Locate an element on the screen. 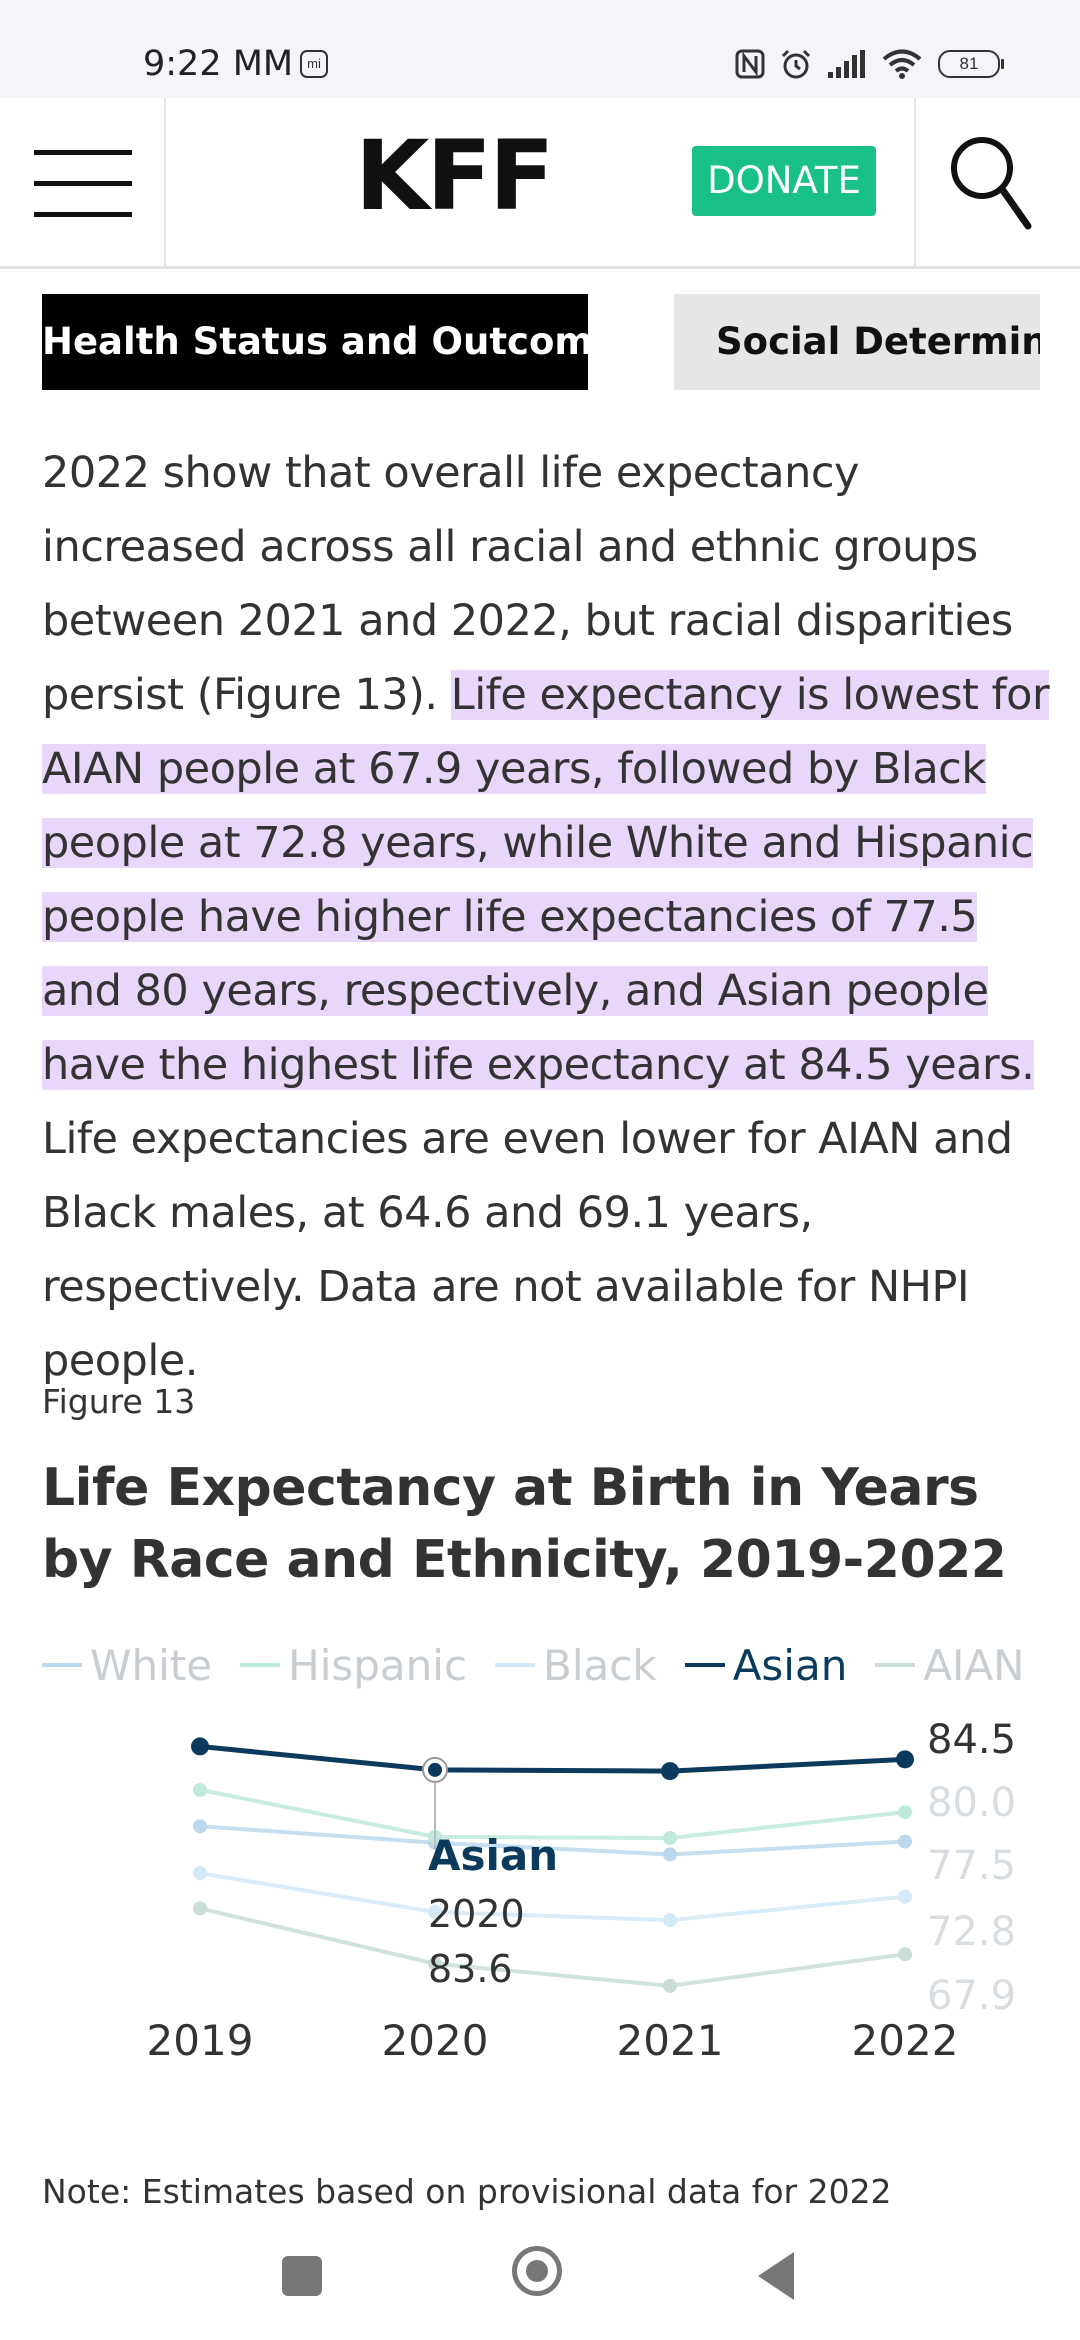 This screenshot has height=2340, width=1080. legend-item-aian: AIAN is located at coordinates (950, 1665).